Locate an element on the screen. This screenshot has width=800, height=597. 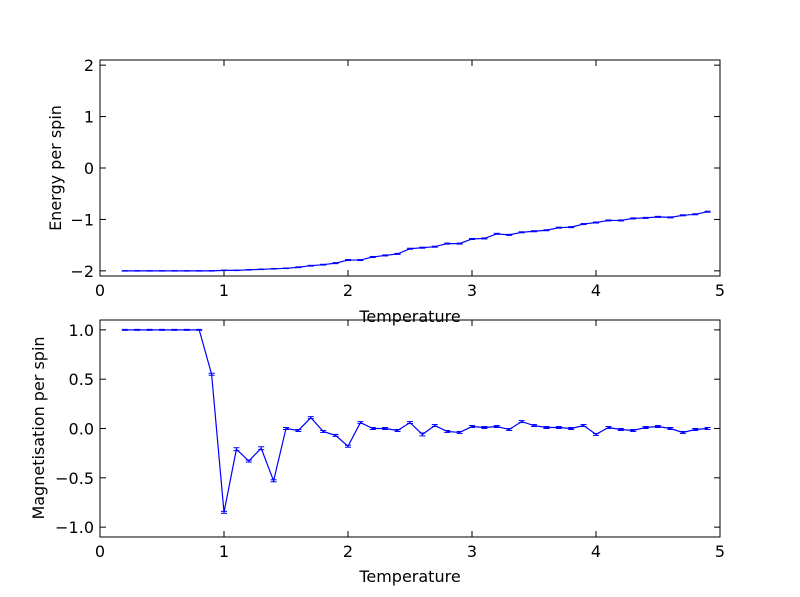
energy-x-tick-label: 1 is located at coordinates (224, 290).